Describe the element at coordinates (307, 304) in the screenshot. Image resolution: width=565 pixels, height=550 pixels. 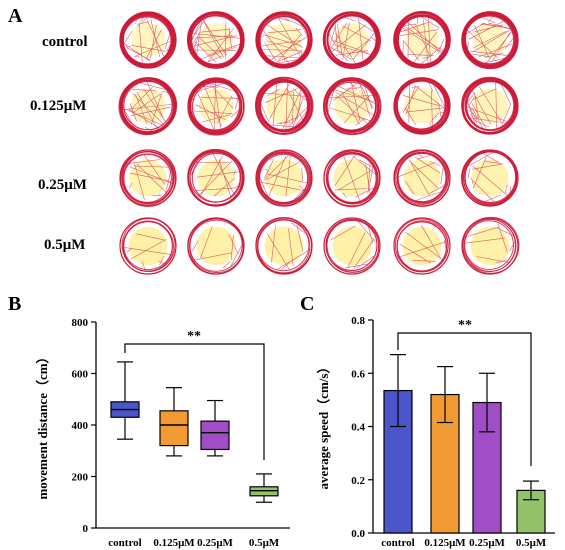
I see `panel-c-letter: C` at that location.